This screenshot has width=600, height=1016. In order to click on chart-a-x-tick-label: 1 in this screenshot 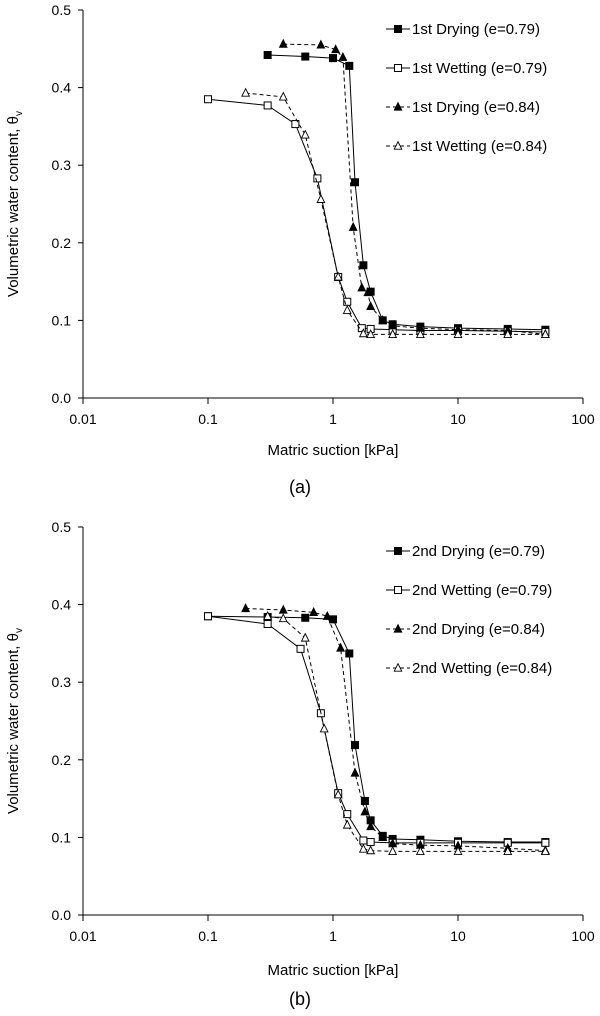, I will do `click(333, 419)`.